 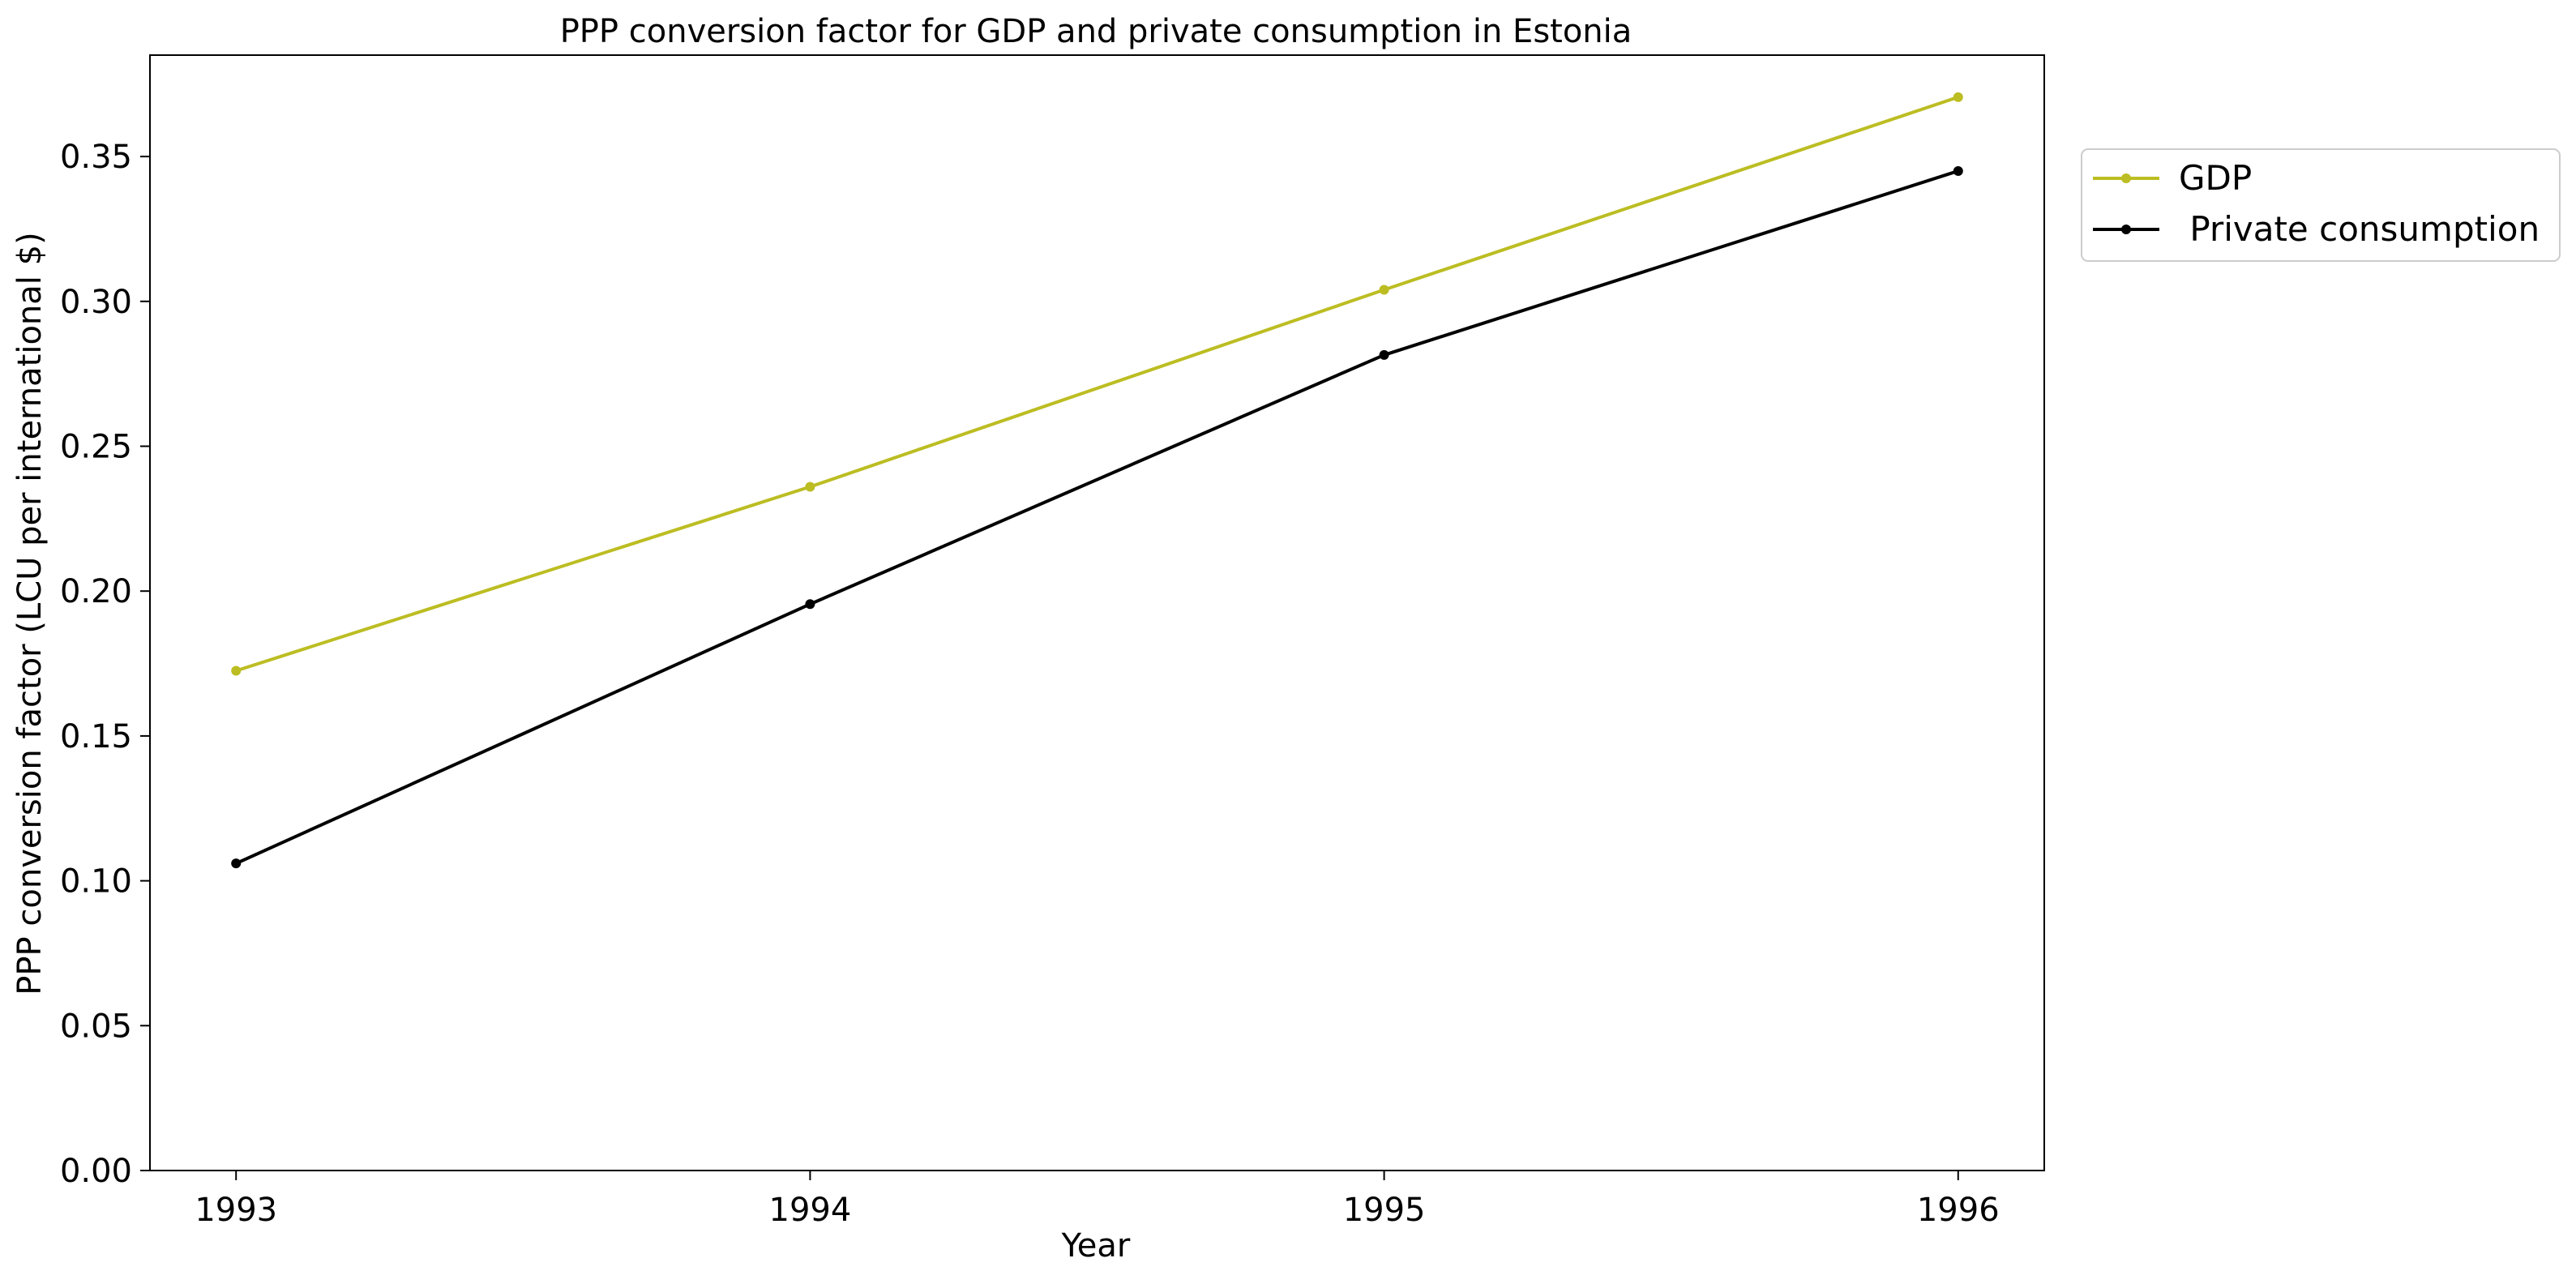 I want to click on y-tick-label: 0.00, so click(x=96, y=1171).